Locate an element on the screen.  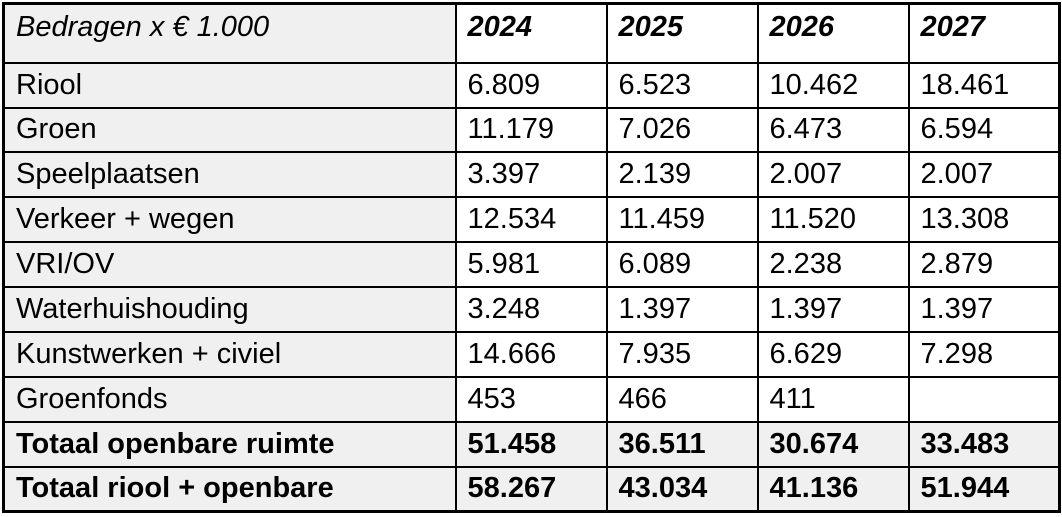
value-cell: 7.298 is located at coordinates (984, 354).